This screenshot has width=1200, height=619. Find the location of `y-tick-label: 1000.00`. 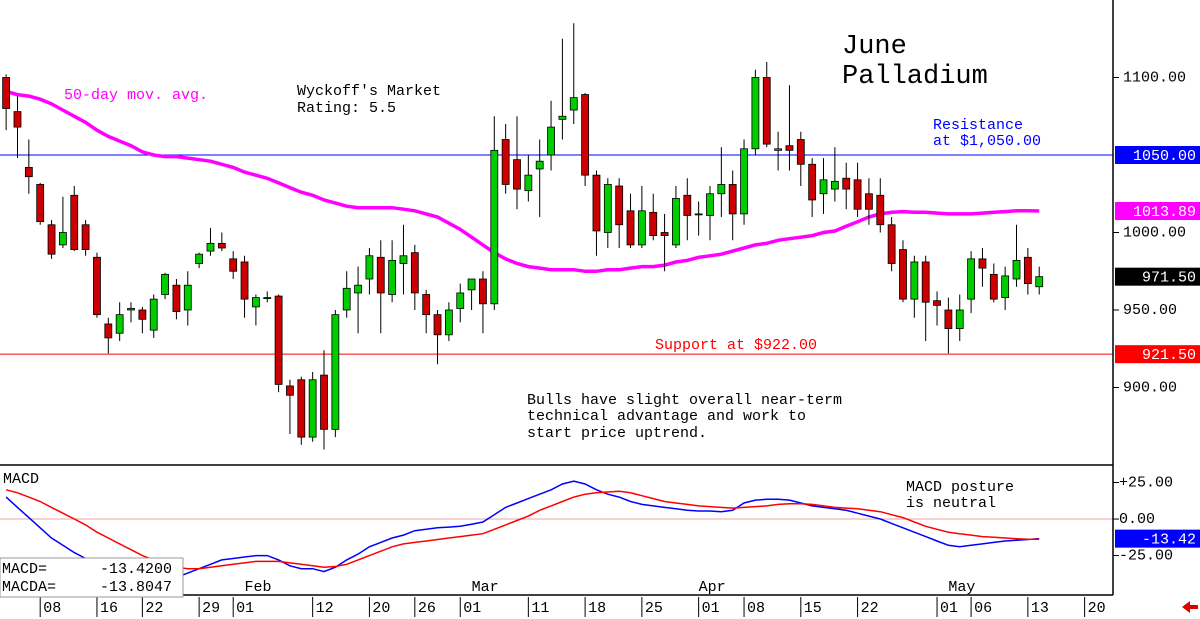

y-tick-label: 1000.00 is located at coordinates (1154, 232).